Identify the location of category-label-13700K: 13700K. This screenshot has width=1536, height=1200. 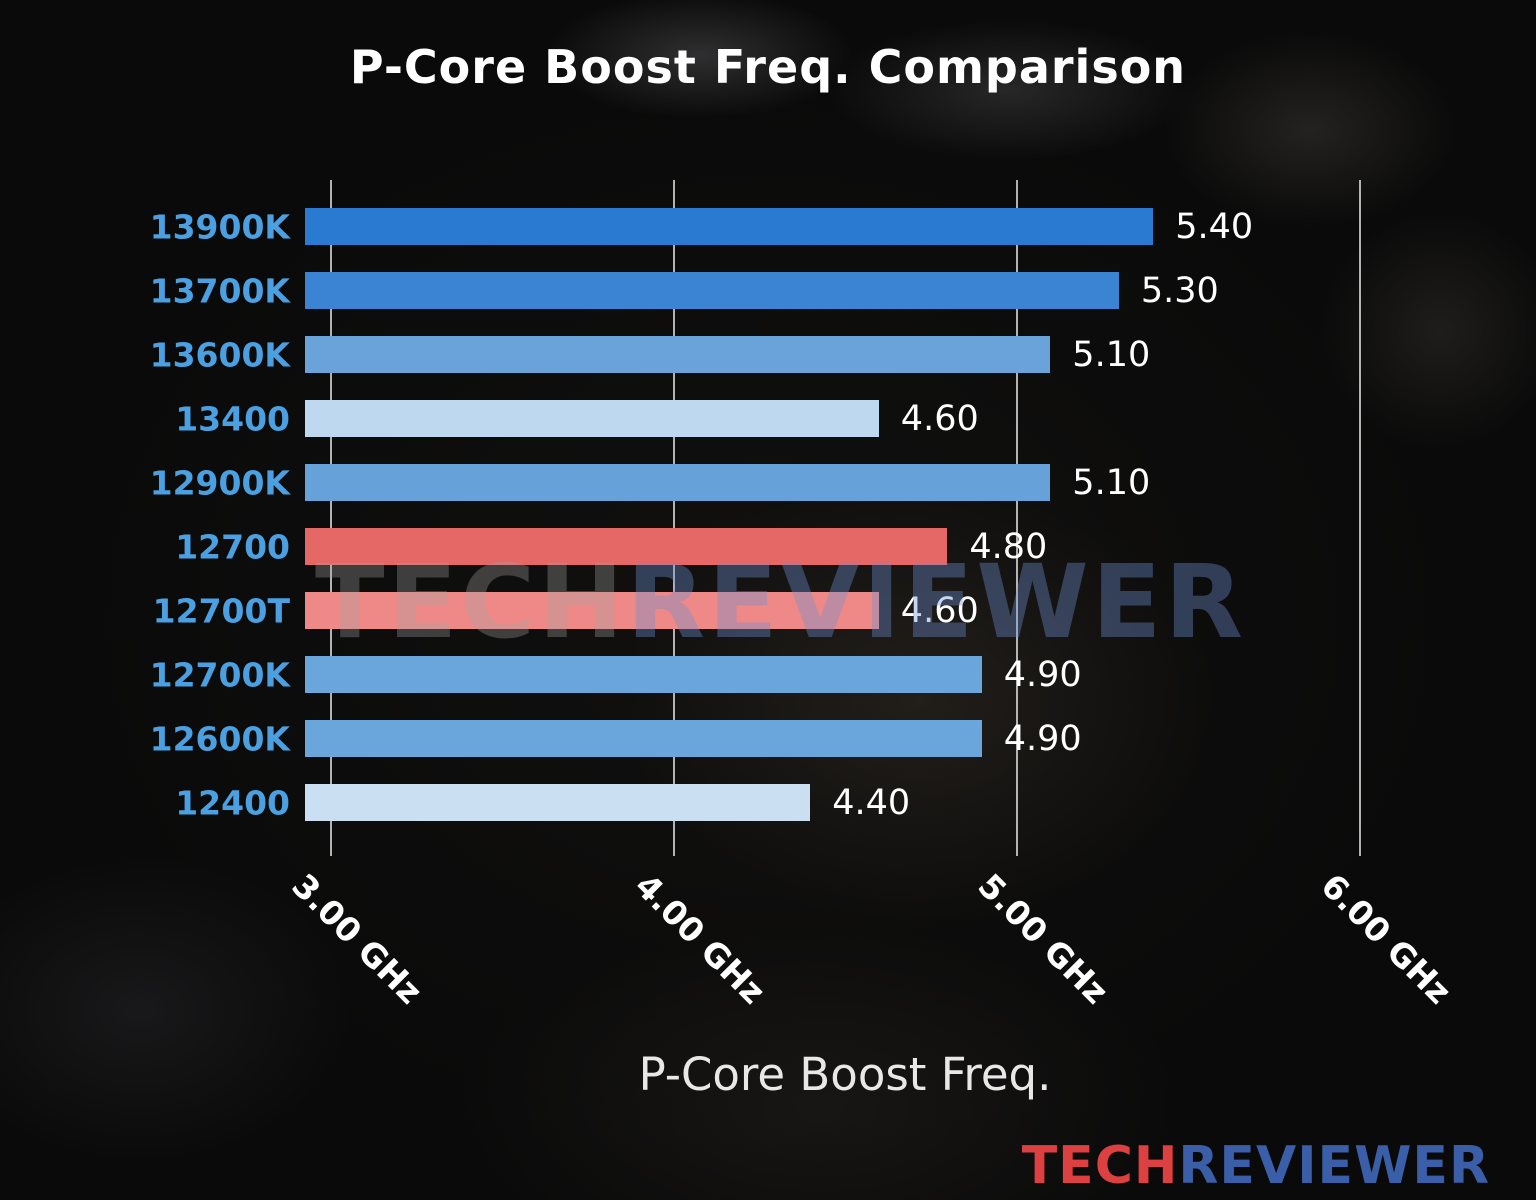
(219, 290).